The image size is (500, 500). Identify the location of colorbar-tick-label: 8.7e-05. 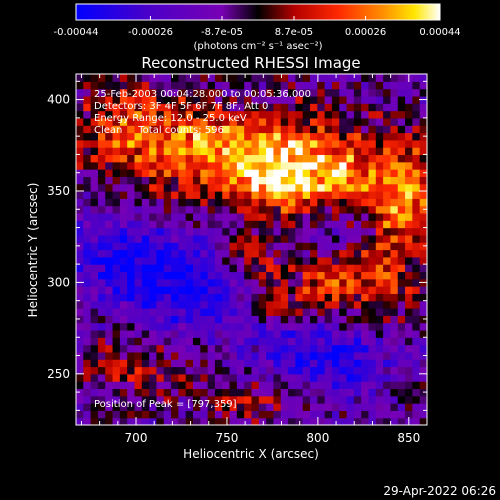
(294, 32).